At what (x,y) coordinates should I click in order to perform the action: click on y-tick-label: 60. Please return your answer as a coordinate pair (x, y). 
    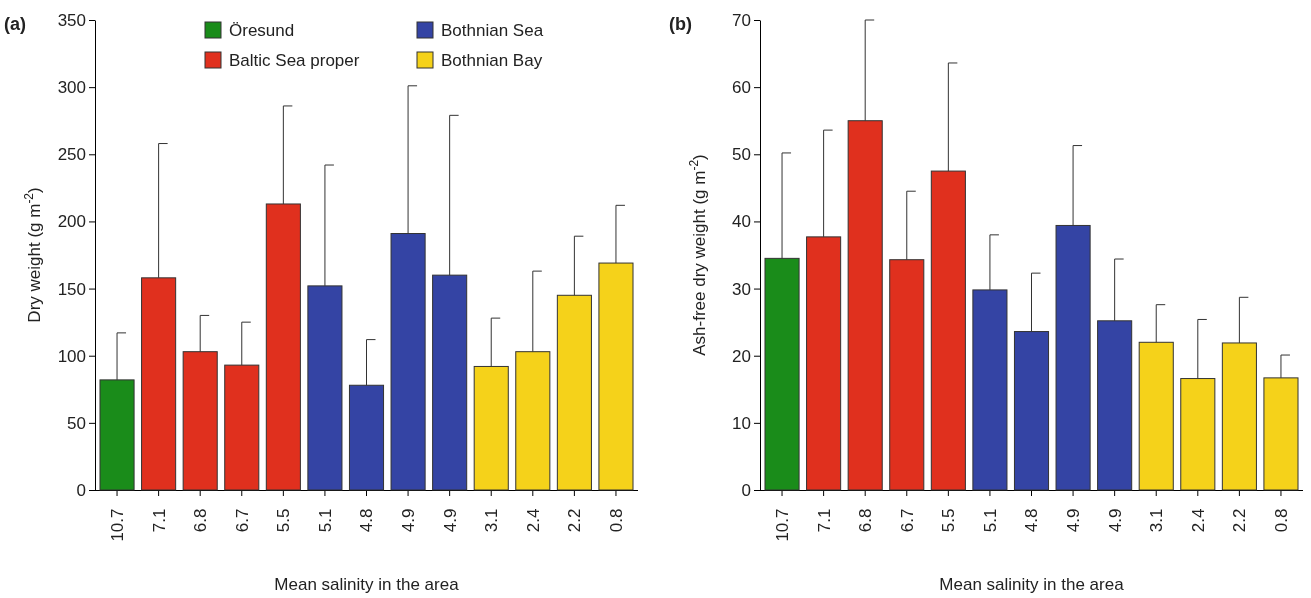
    Looking at the image, I should click on (741, 88).